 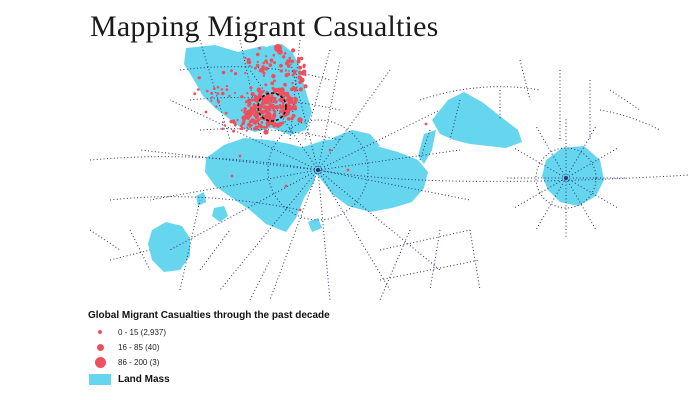 I want to click on large-dot-icon, so click(x=100, y=362).